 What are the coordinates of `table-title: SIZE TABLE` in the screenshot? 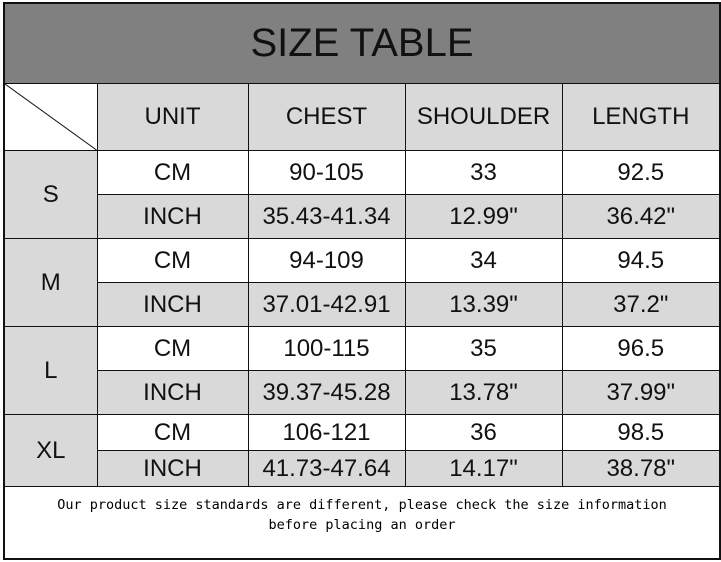 It's located at (362, 44).